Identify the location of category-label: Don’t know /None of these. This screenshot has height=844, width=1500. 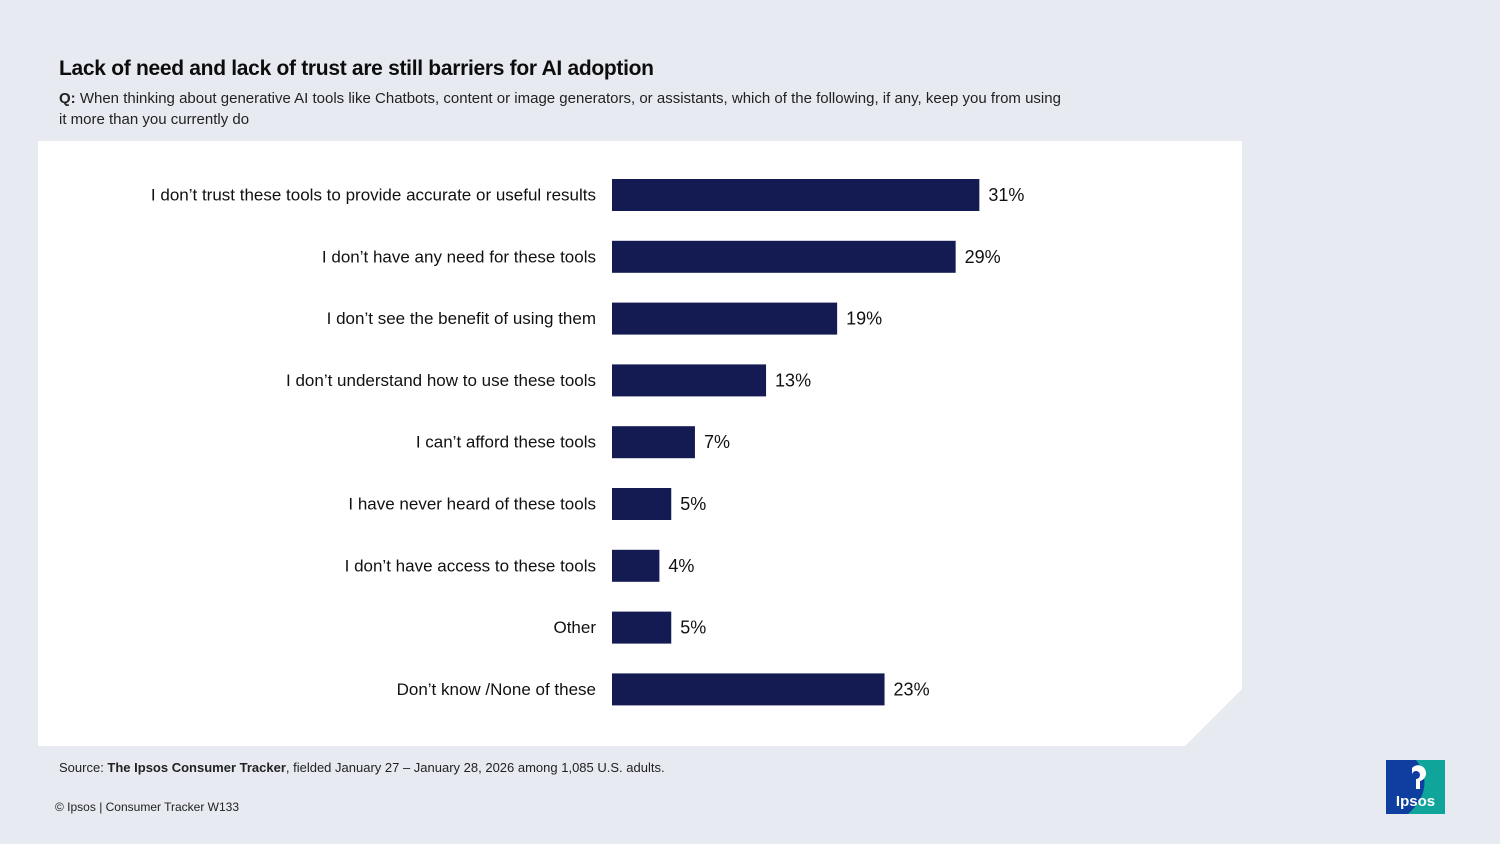
(496, 689).